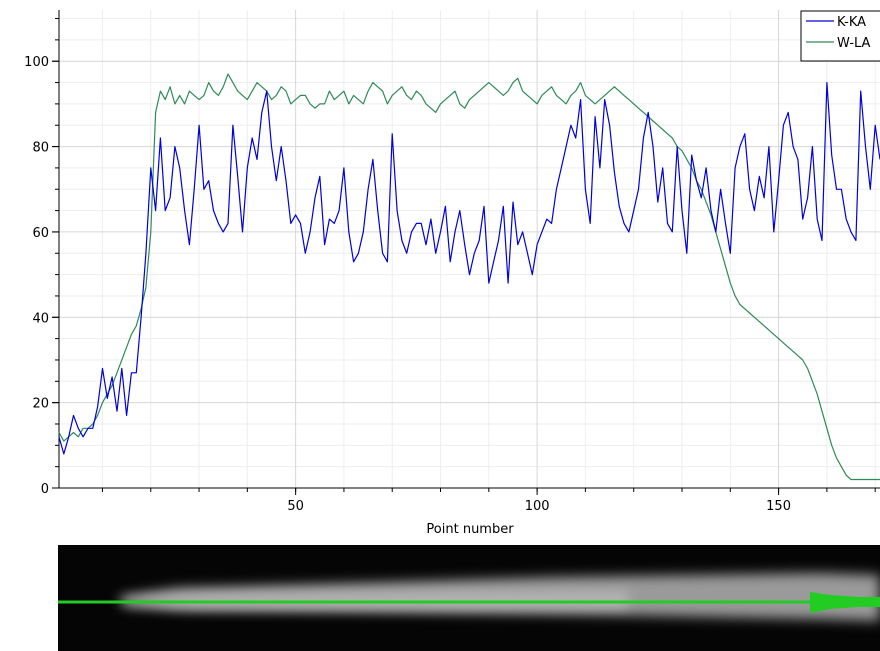 The width and height of the screenshot is (880, 651). I want to click on y-tick-label: 20, so click(40, 404).